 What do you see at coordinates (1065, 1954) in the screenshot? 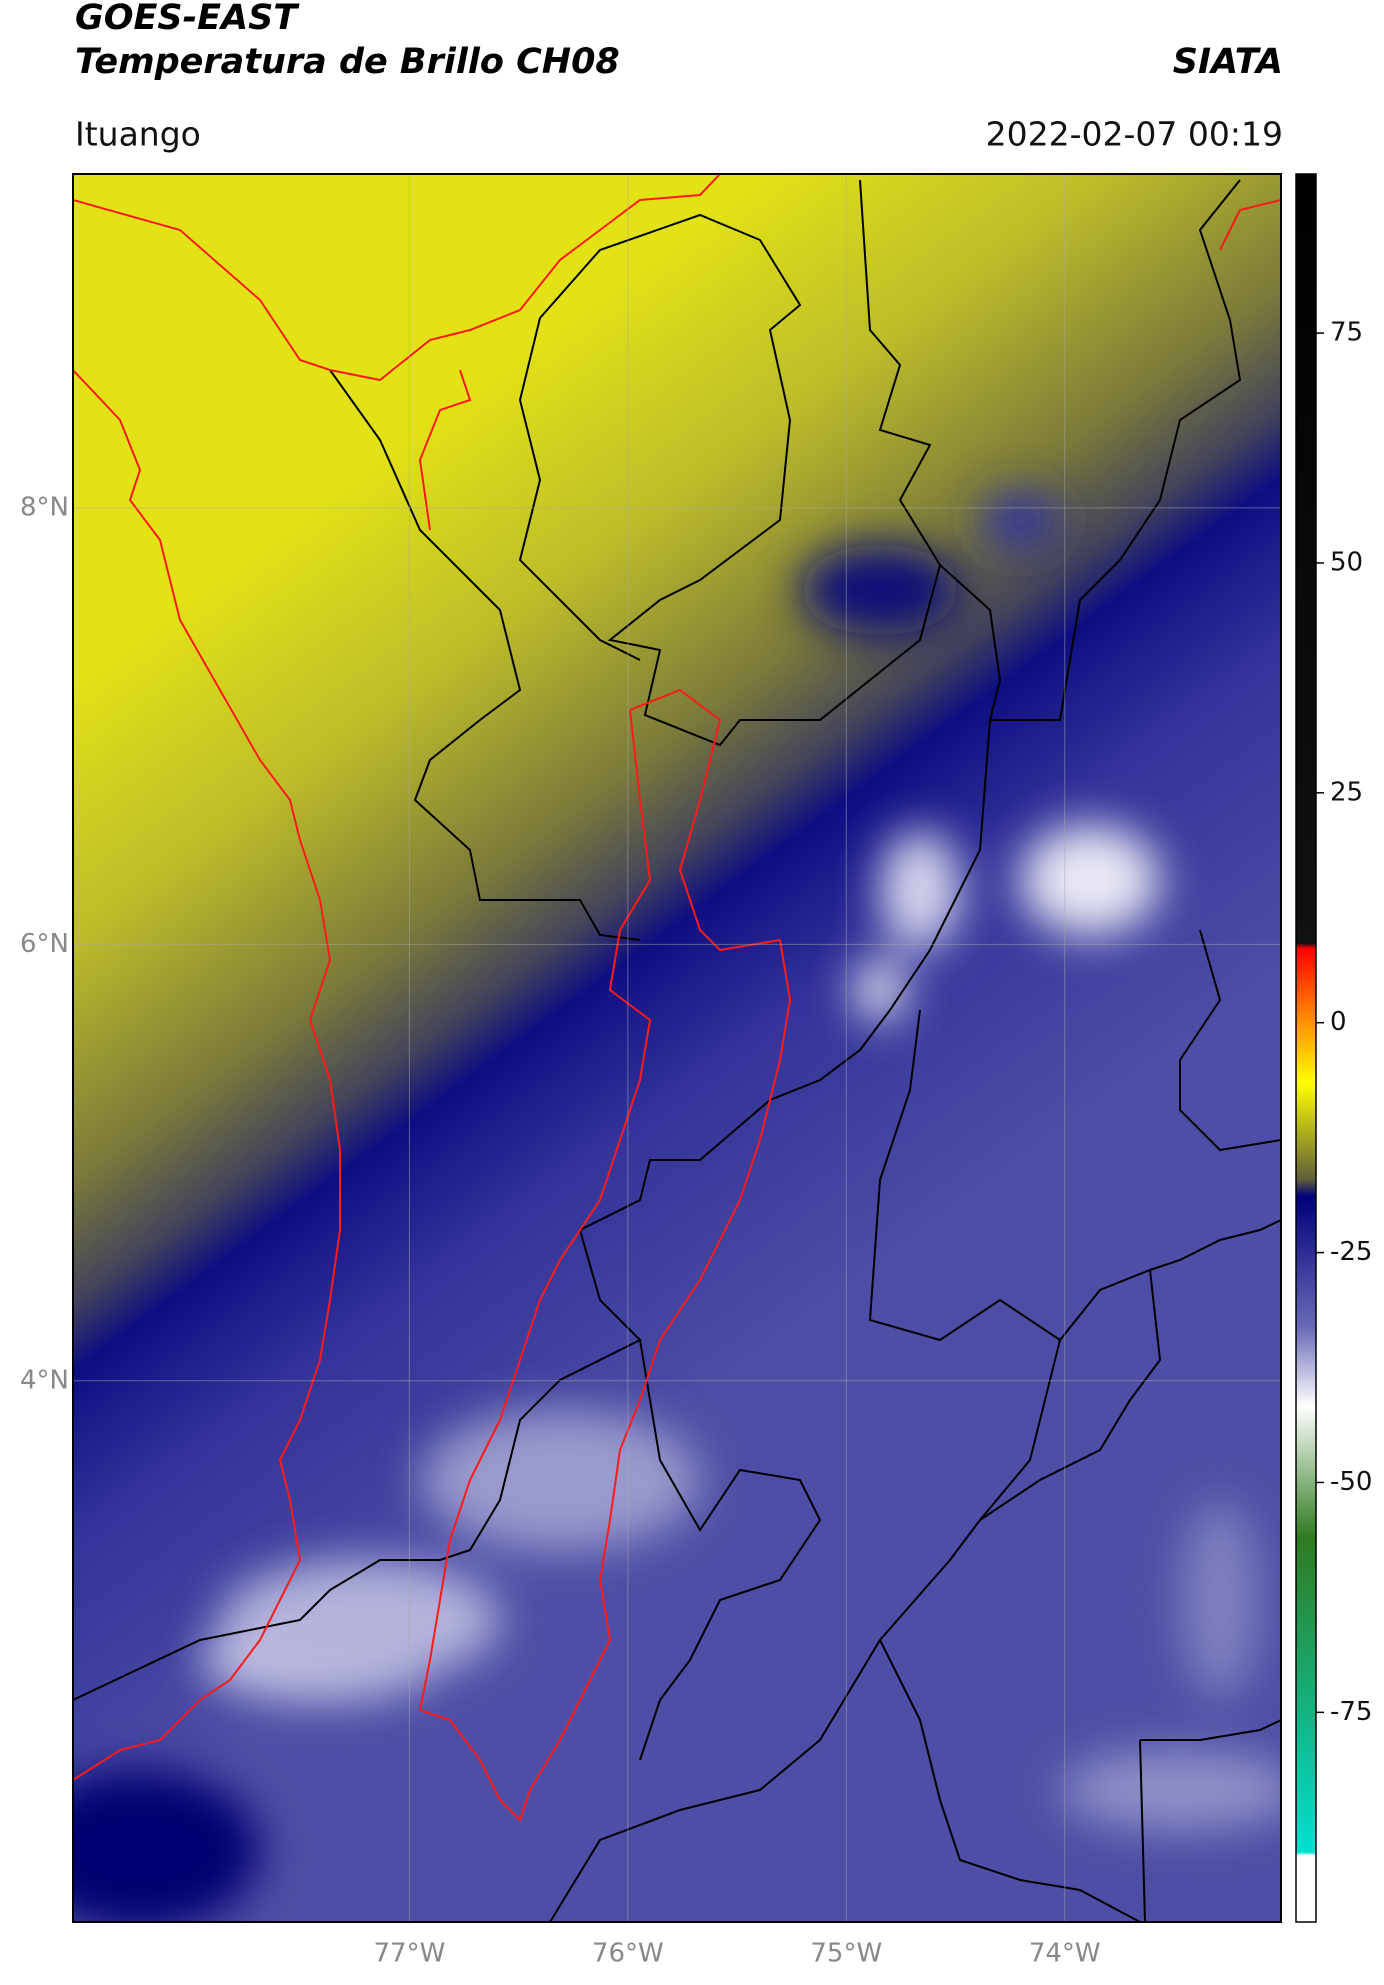
I see `lon-tick-label: 74°W` at bounding box center [1065, 1954].